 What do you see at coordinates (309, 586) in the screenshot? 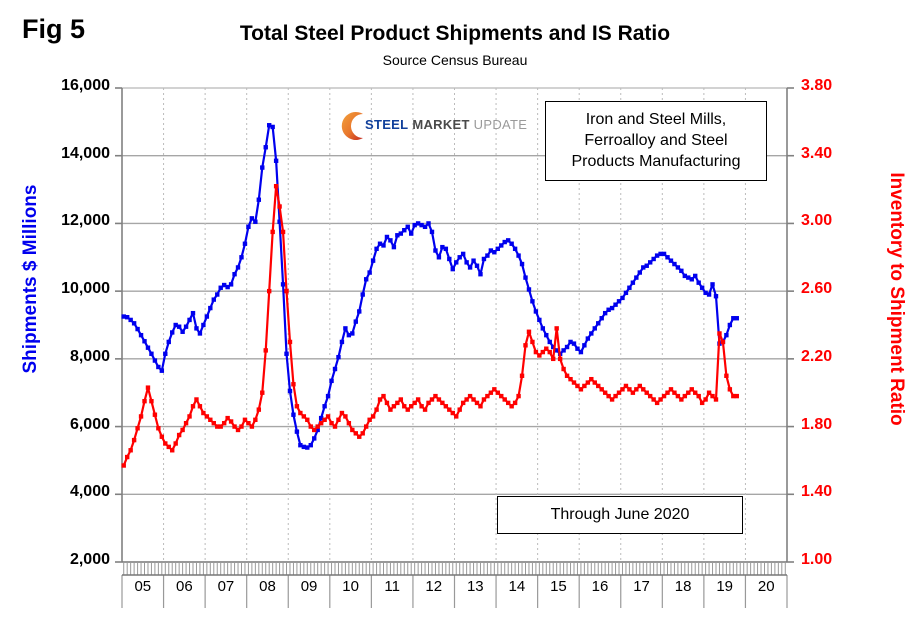
I see `x-axis-tick-label: 09` at bounding box center [309, 586].